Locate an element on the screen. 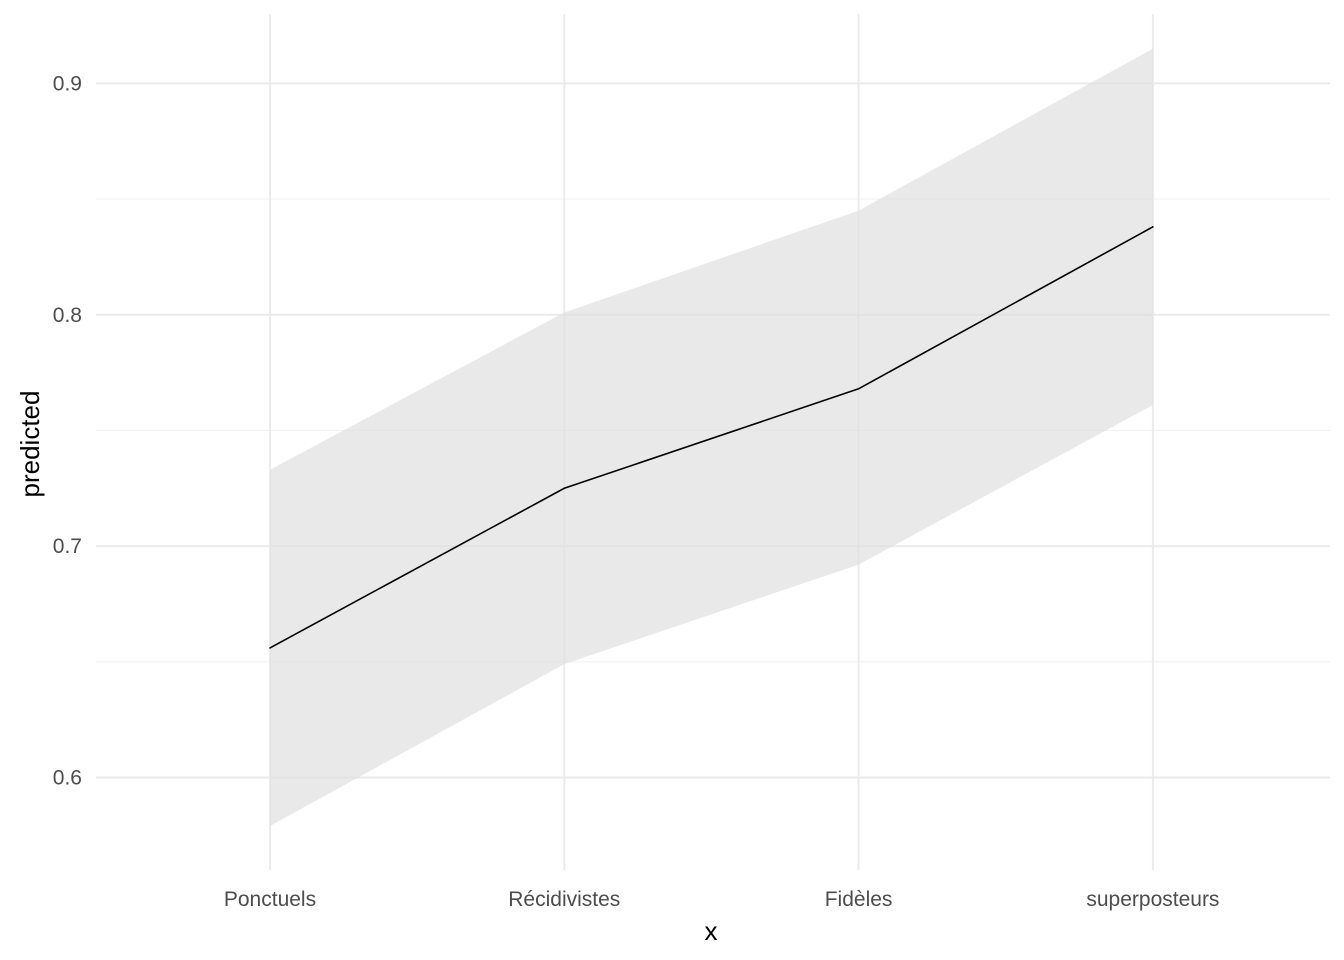 Image resolution: width=1344 pixels, height=960 pixels. x-tick-label: Ponctuels is located at coordinates (270, 899).